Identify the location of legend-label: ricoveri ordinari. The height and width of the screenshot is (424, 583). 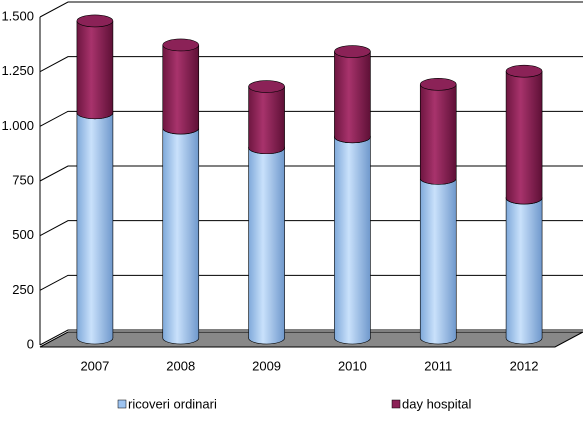
(172, 403).